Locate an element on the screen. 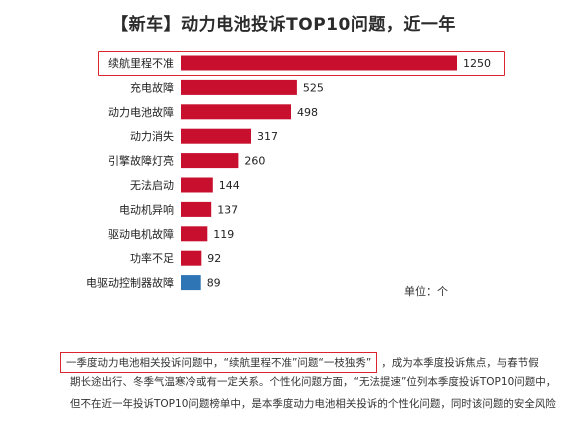 The height and width of the screenshot is (421, 567). chart-title: 【新车】动力电池投诉TOP10问题，近一年 is located at coordinates (283, 25).